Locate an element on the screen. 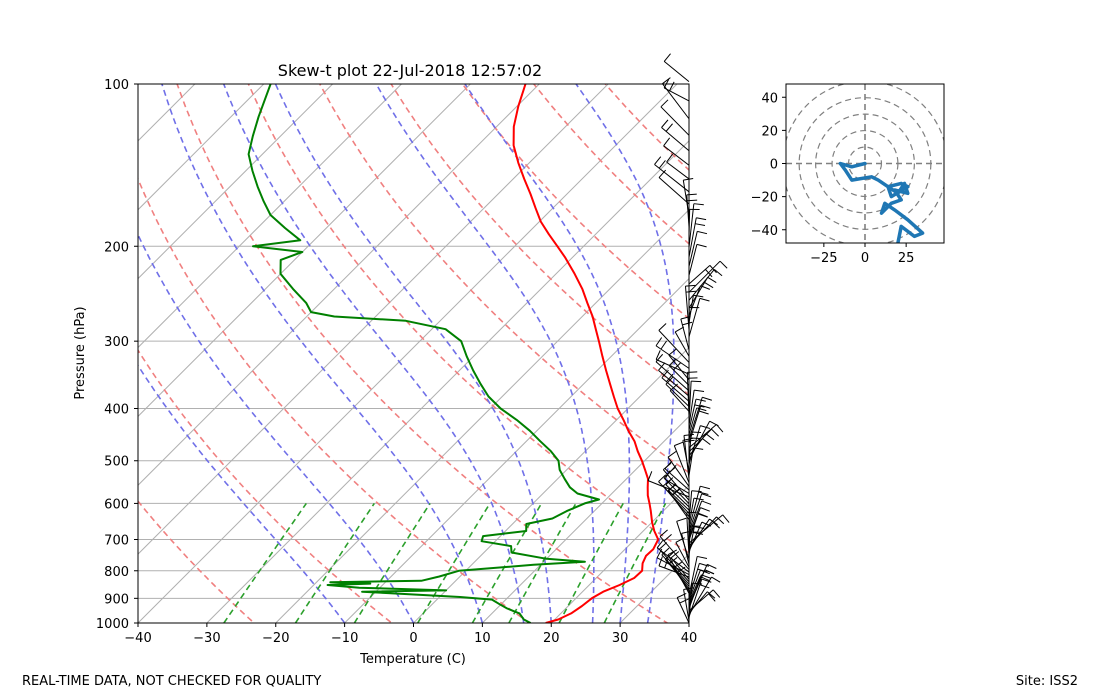 The image size is (1100, 700). mixing-ratio-0.4 is located at coordinates (265, 562).